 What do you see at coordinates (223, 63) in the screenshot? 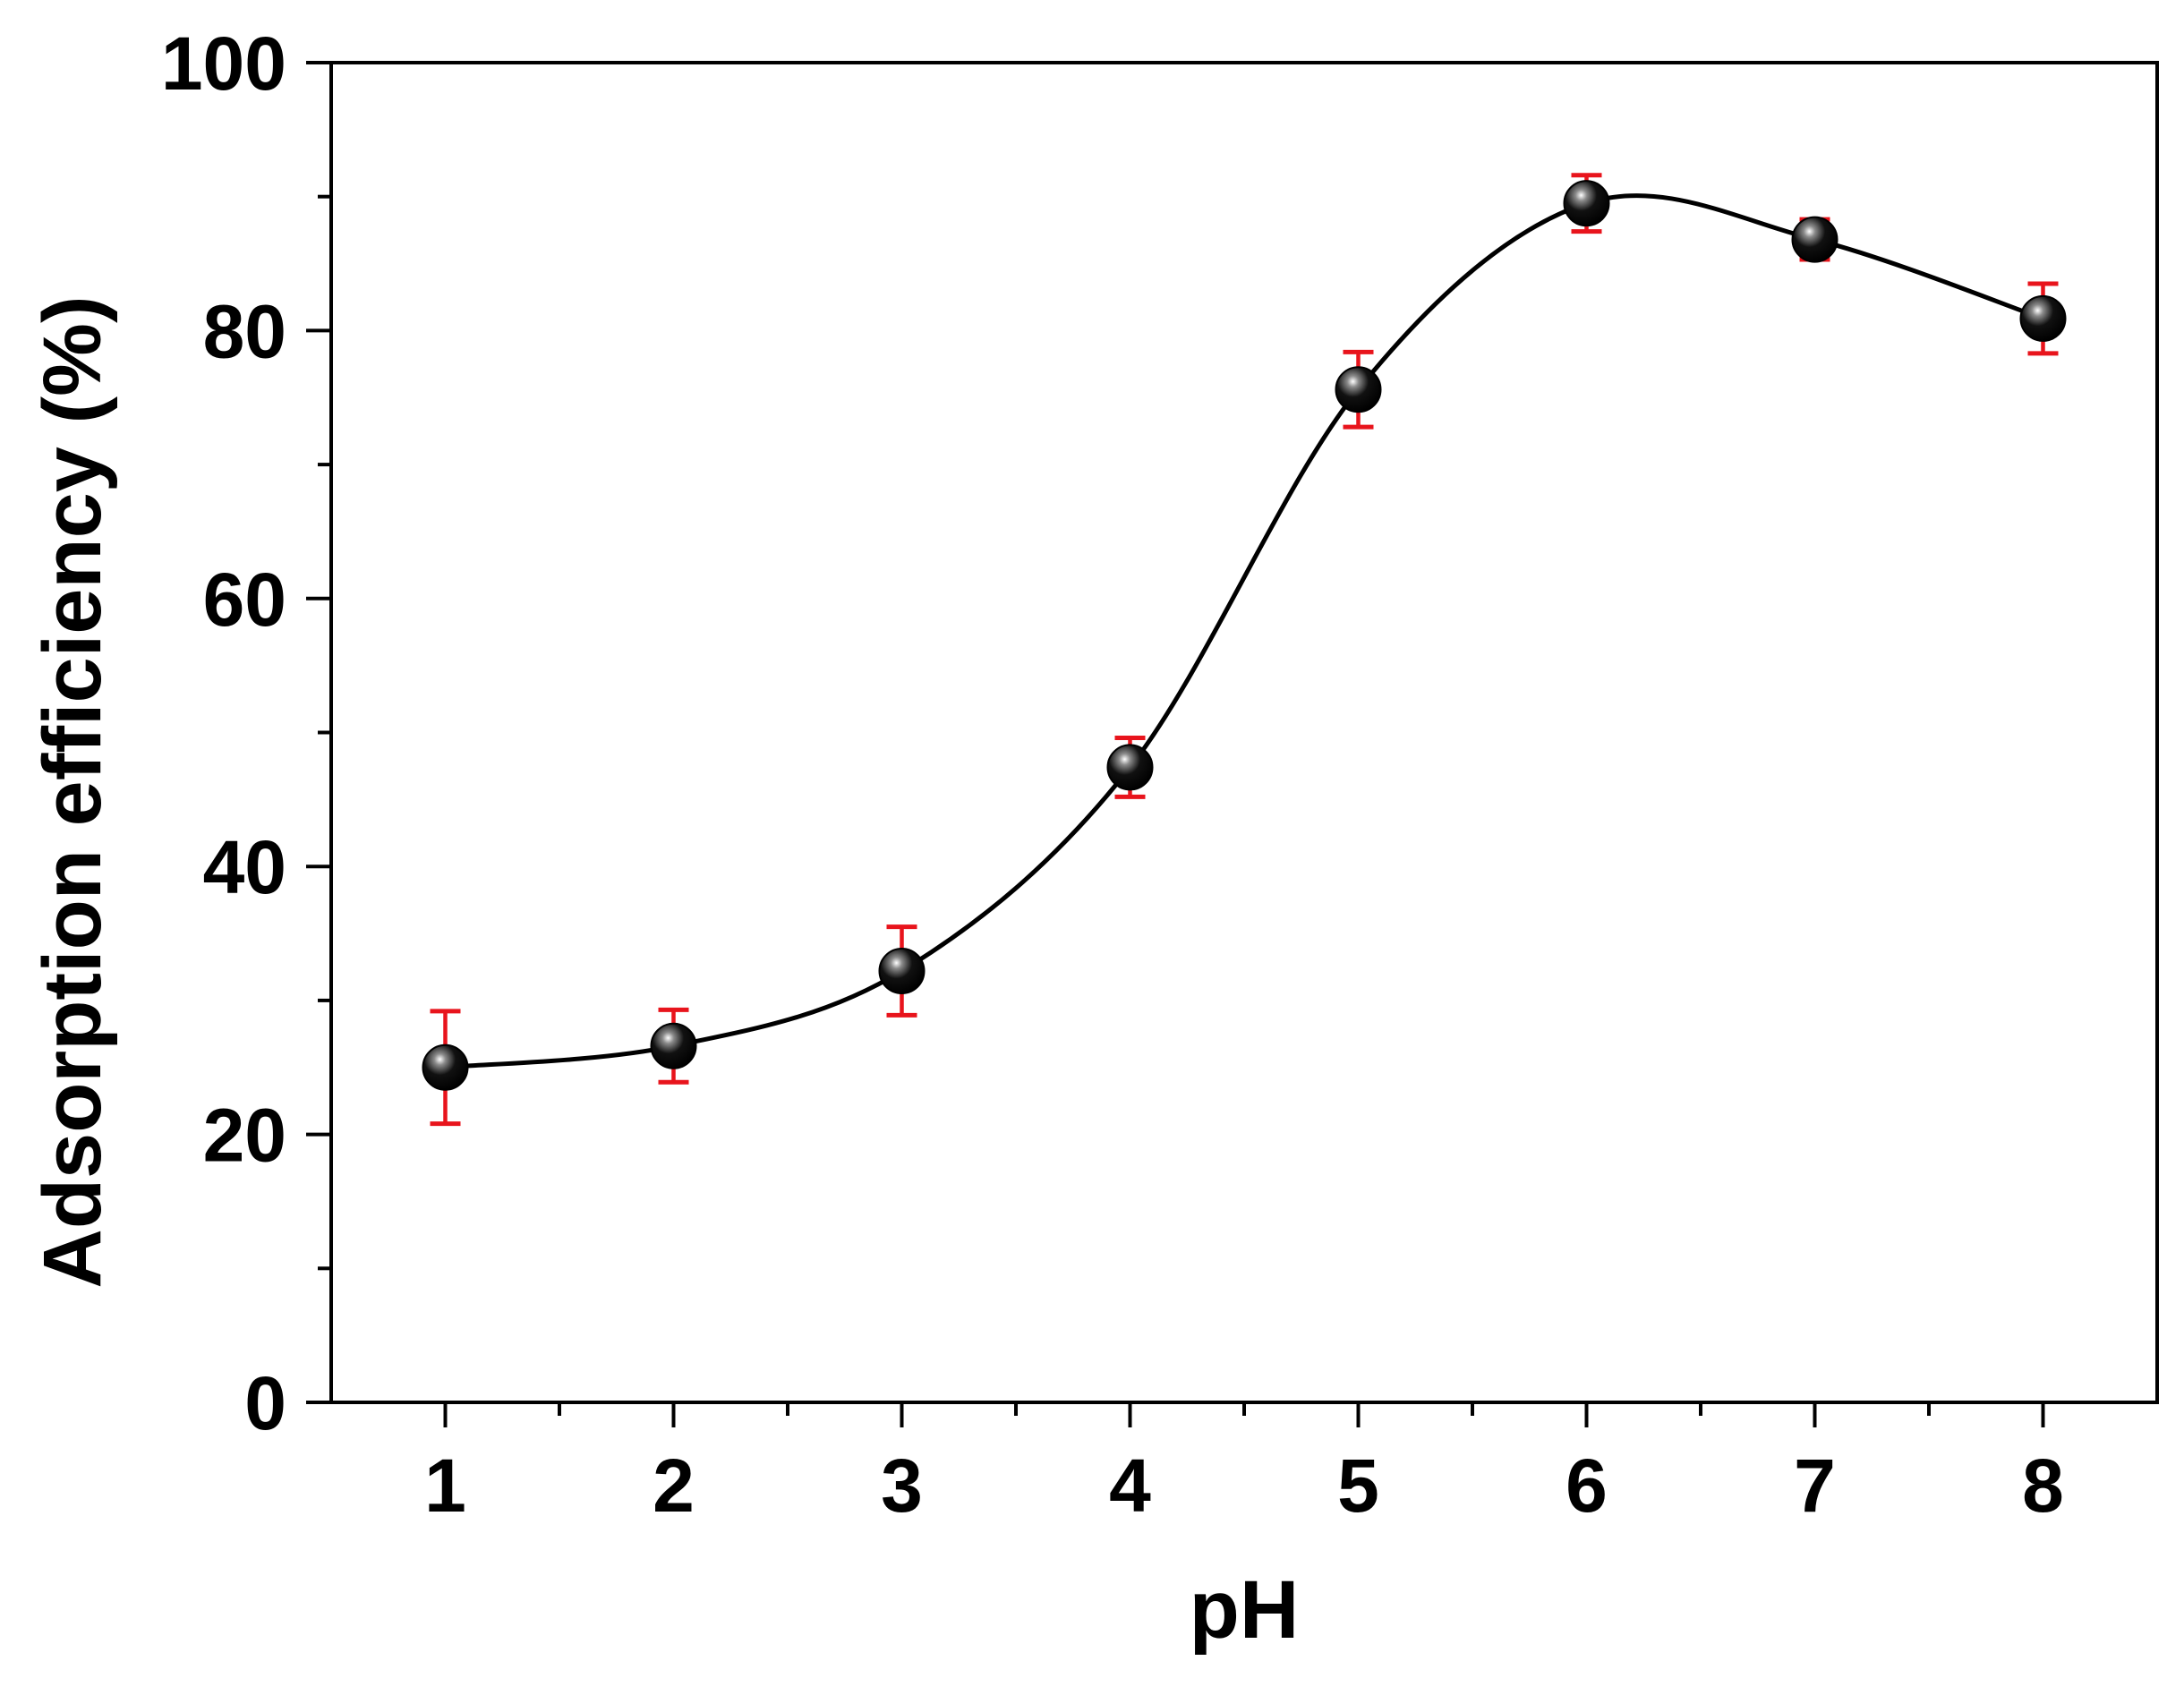
I see `y-tick-label: 100` at bounding box center [223, 63].